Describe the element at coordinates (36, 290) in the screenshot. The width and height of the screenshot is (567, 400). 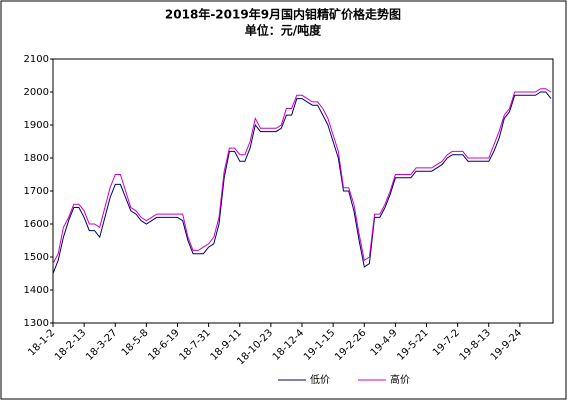
I see `y-tick-label: 1400` at that location.